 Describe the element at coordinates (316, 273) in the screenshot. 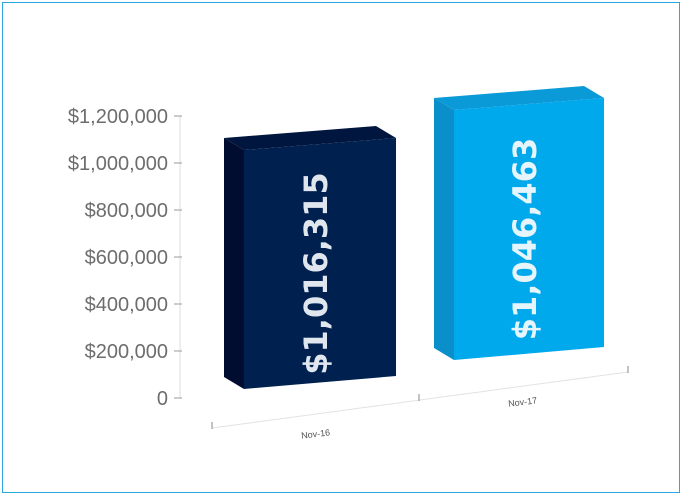

I see `bar-value-label: $1,016,315` at that location.